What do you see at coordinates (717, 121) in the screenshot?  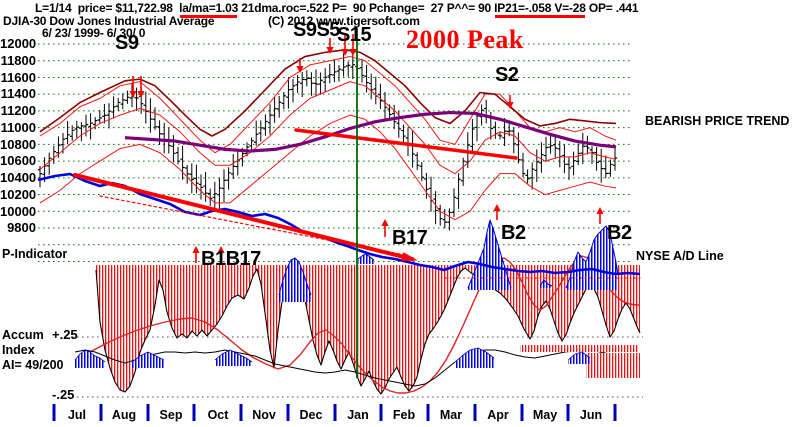 I see `bearish-trend-note: BEARISH PRICE TREND` at bounding box center [717, 121].